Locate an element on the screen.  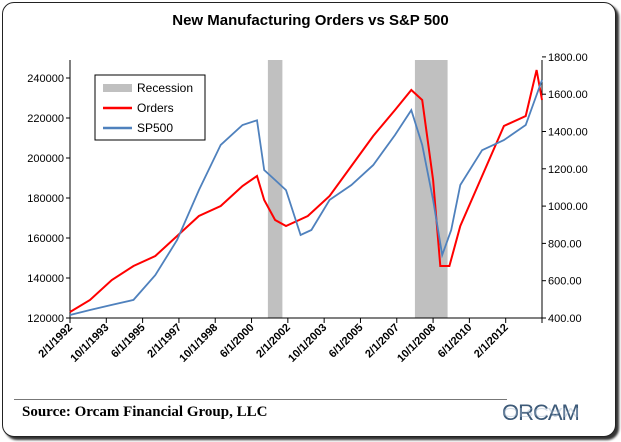
footer-divider is located at coordinates (260, 399).